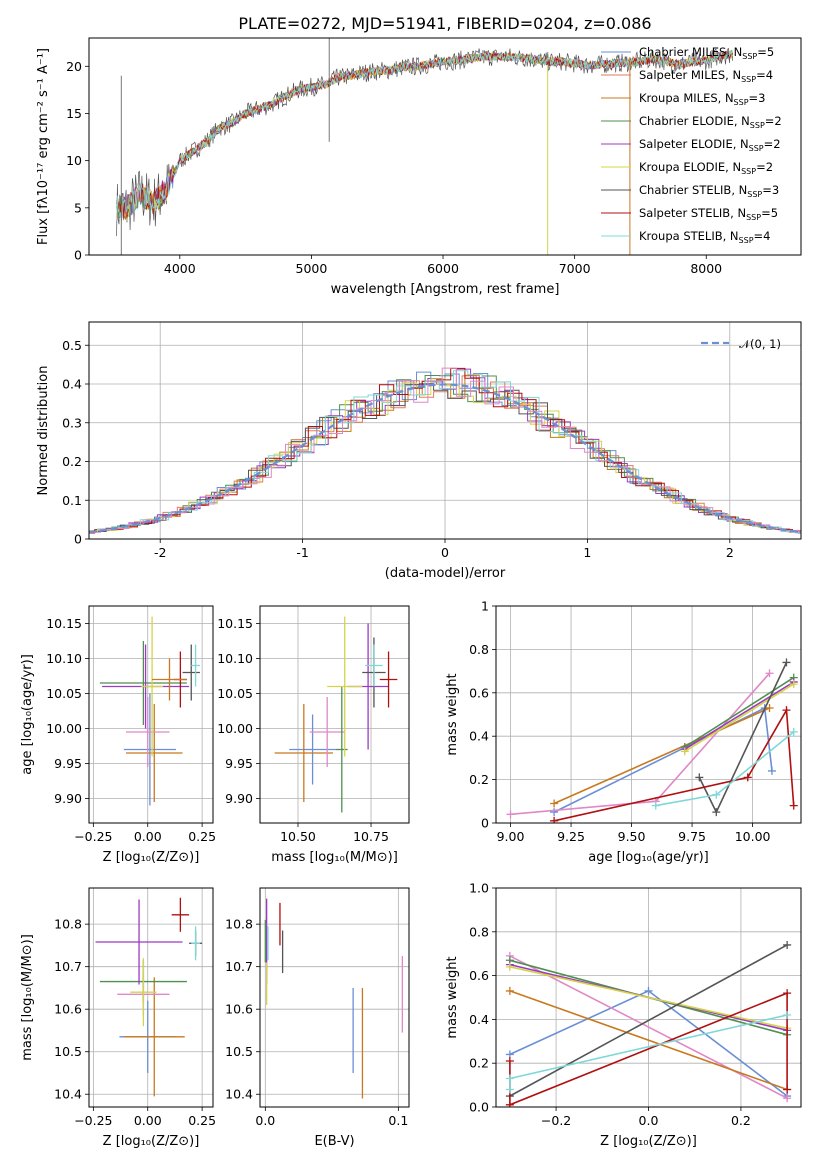 The width and height of the screenshot is (819, 1174). Describe the element at coordinates (78, 207) in the screenshot. I see `y-tick-label: 5` at that location.